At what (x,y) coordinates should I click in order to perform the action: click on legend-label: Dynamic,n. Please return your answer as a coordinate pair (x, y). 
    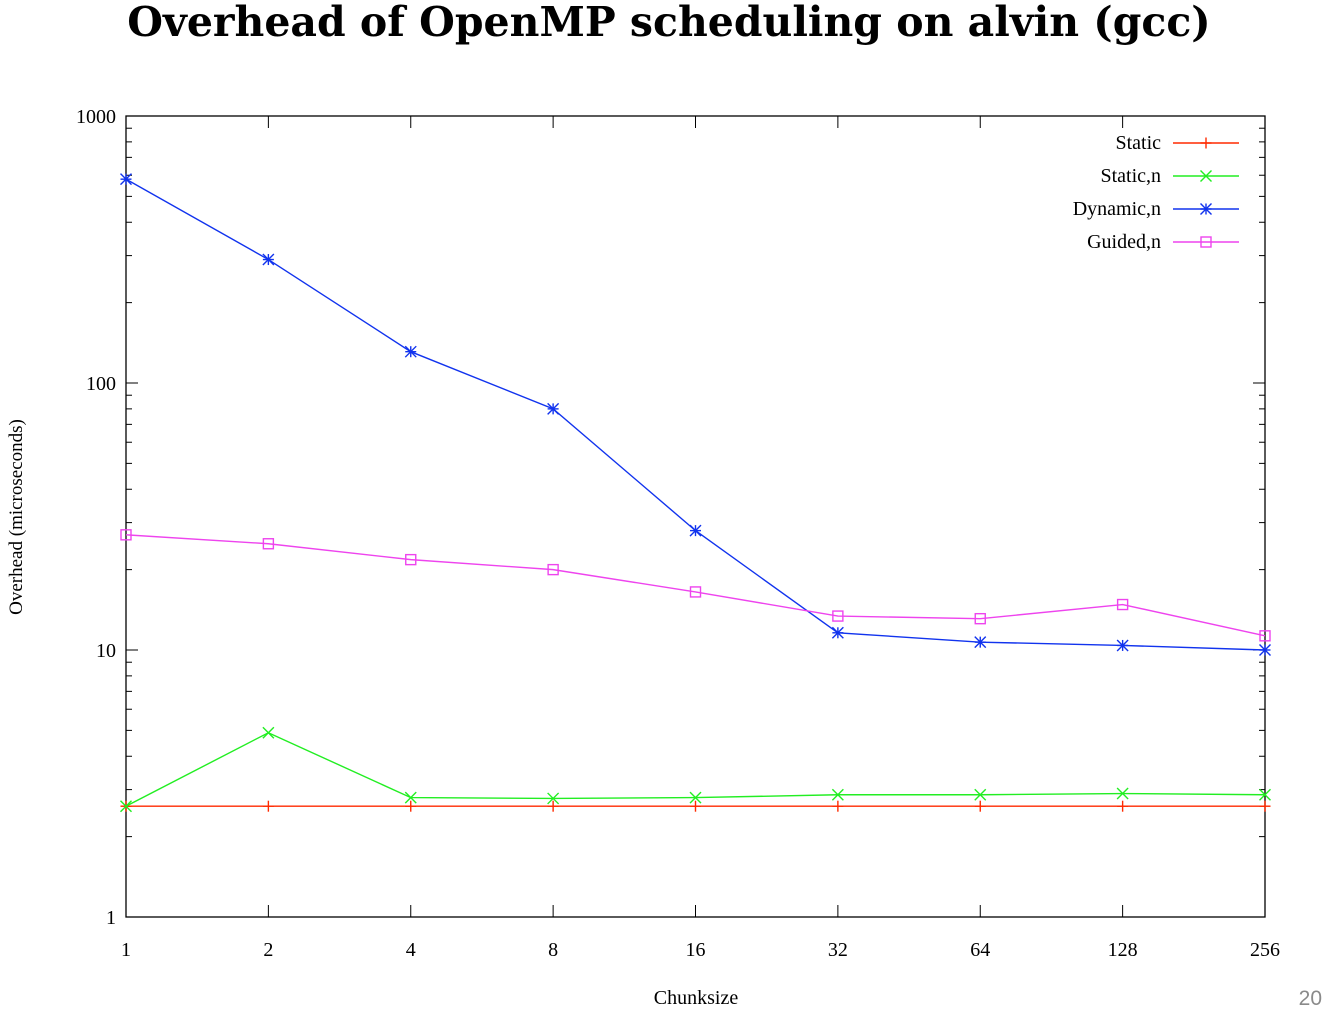
    Looking at the image, I should click on (1117, 209).